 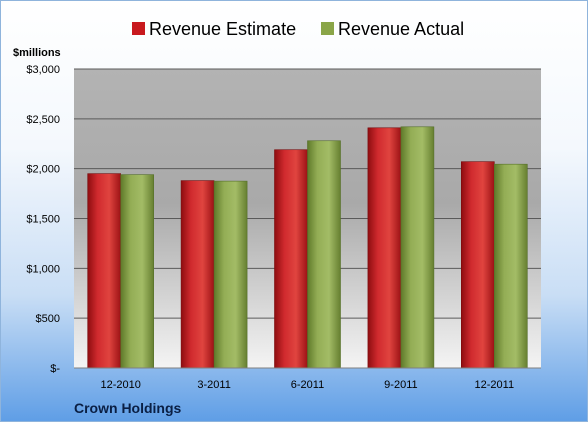 I want to click on legend: Revenue Estimate Revenue Actual, so click(x=298, y=29).